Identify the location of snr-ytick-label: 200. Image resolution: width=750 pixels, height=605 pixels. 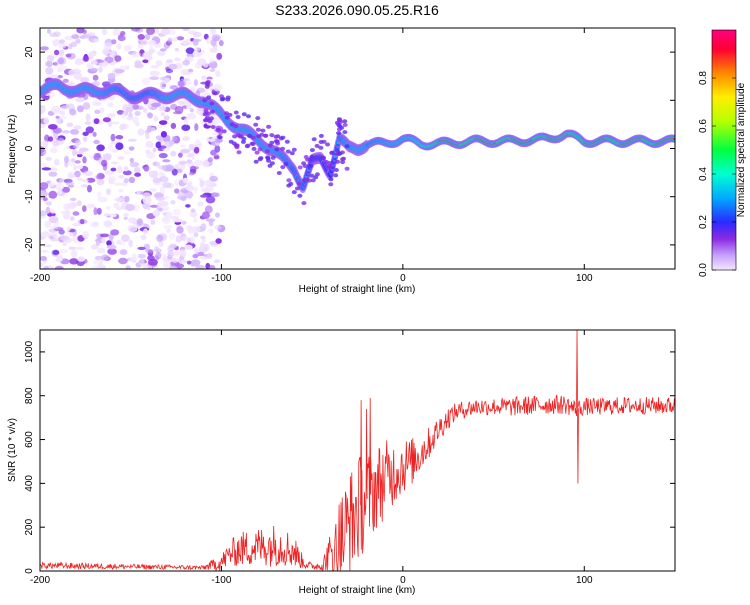
(29, 526).